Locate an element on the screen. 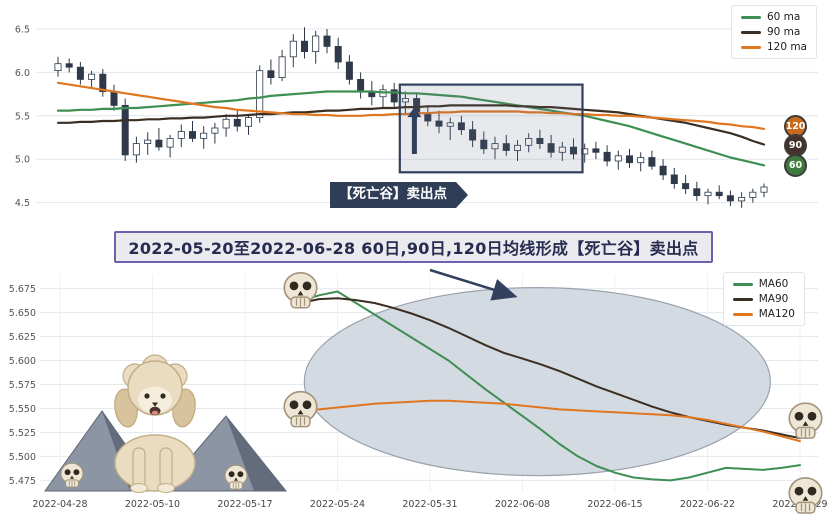  svg-text: 5.625 is located at coordinates (22, 337).